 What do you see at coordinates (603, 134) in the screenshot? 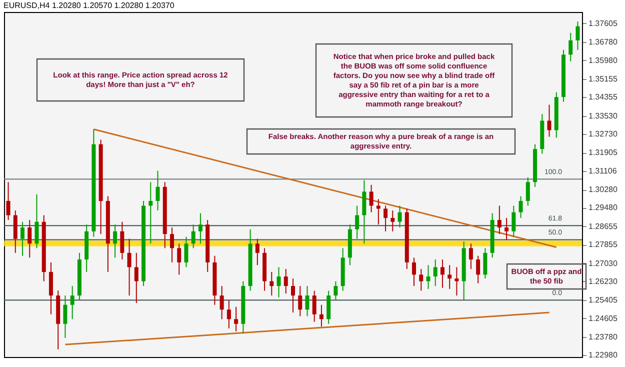
I see `y-tick-label: 1.32730` at bounding box center [603, 134].